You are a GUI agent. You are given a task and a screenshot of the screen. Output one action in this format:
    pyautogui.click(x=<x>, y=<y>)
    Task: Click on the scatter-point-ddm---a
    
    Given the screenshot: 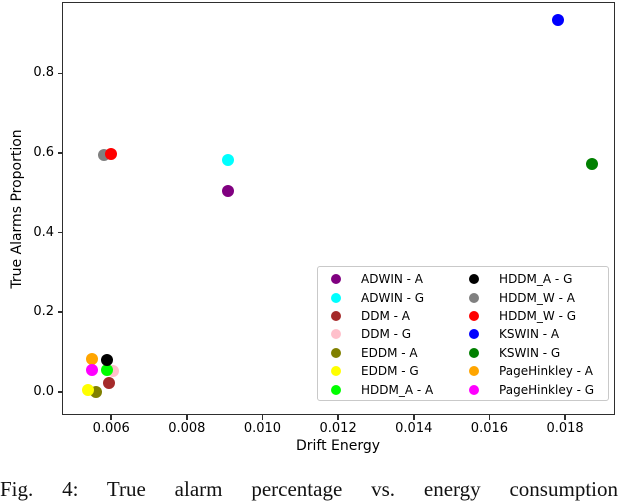 What is the action you would take?
    pyautogui.click(x=109, y=383)
    